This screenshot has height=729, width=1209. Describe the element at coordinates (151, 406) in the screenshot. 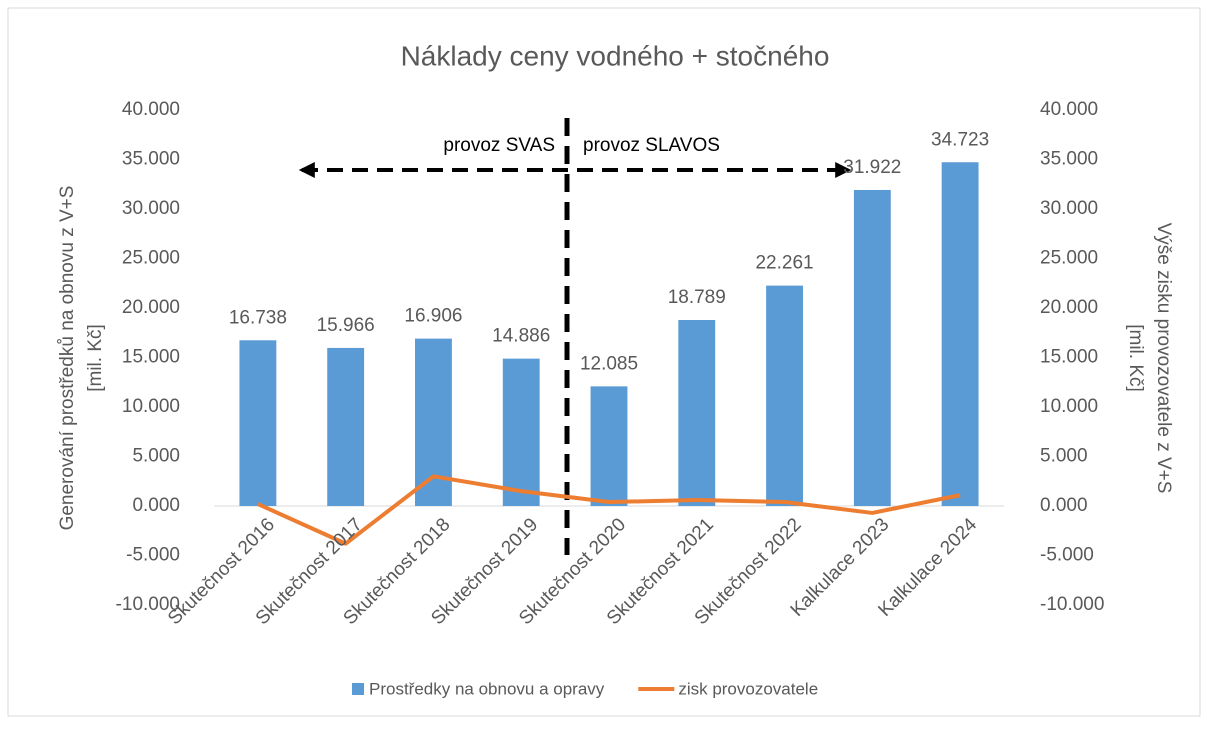

I see `y-tick-label: 10.000` at that location.